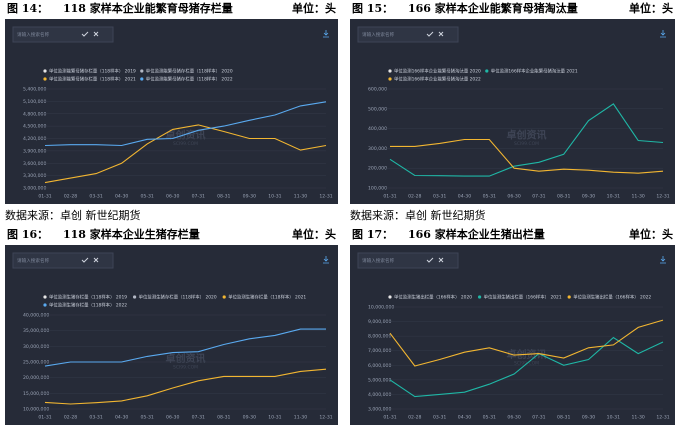  What do you see at coordinates (36, 378) in the screenshot?
I see `y-tick-label: 20,000,000` at bounding box center [36, 378].